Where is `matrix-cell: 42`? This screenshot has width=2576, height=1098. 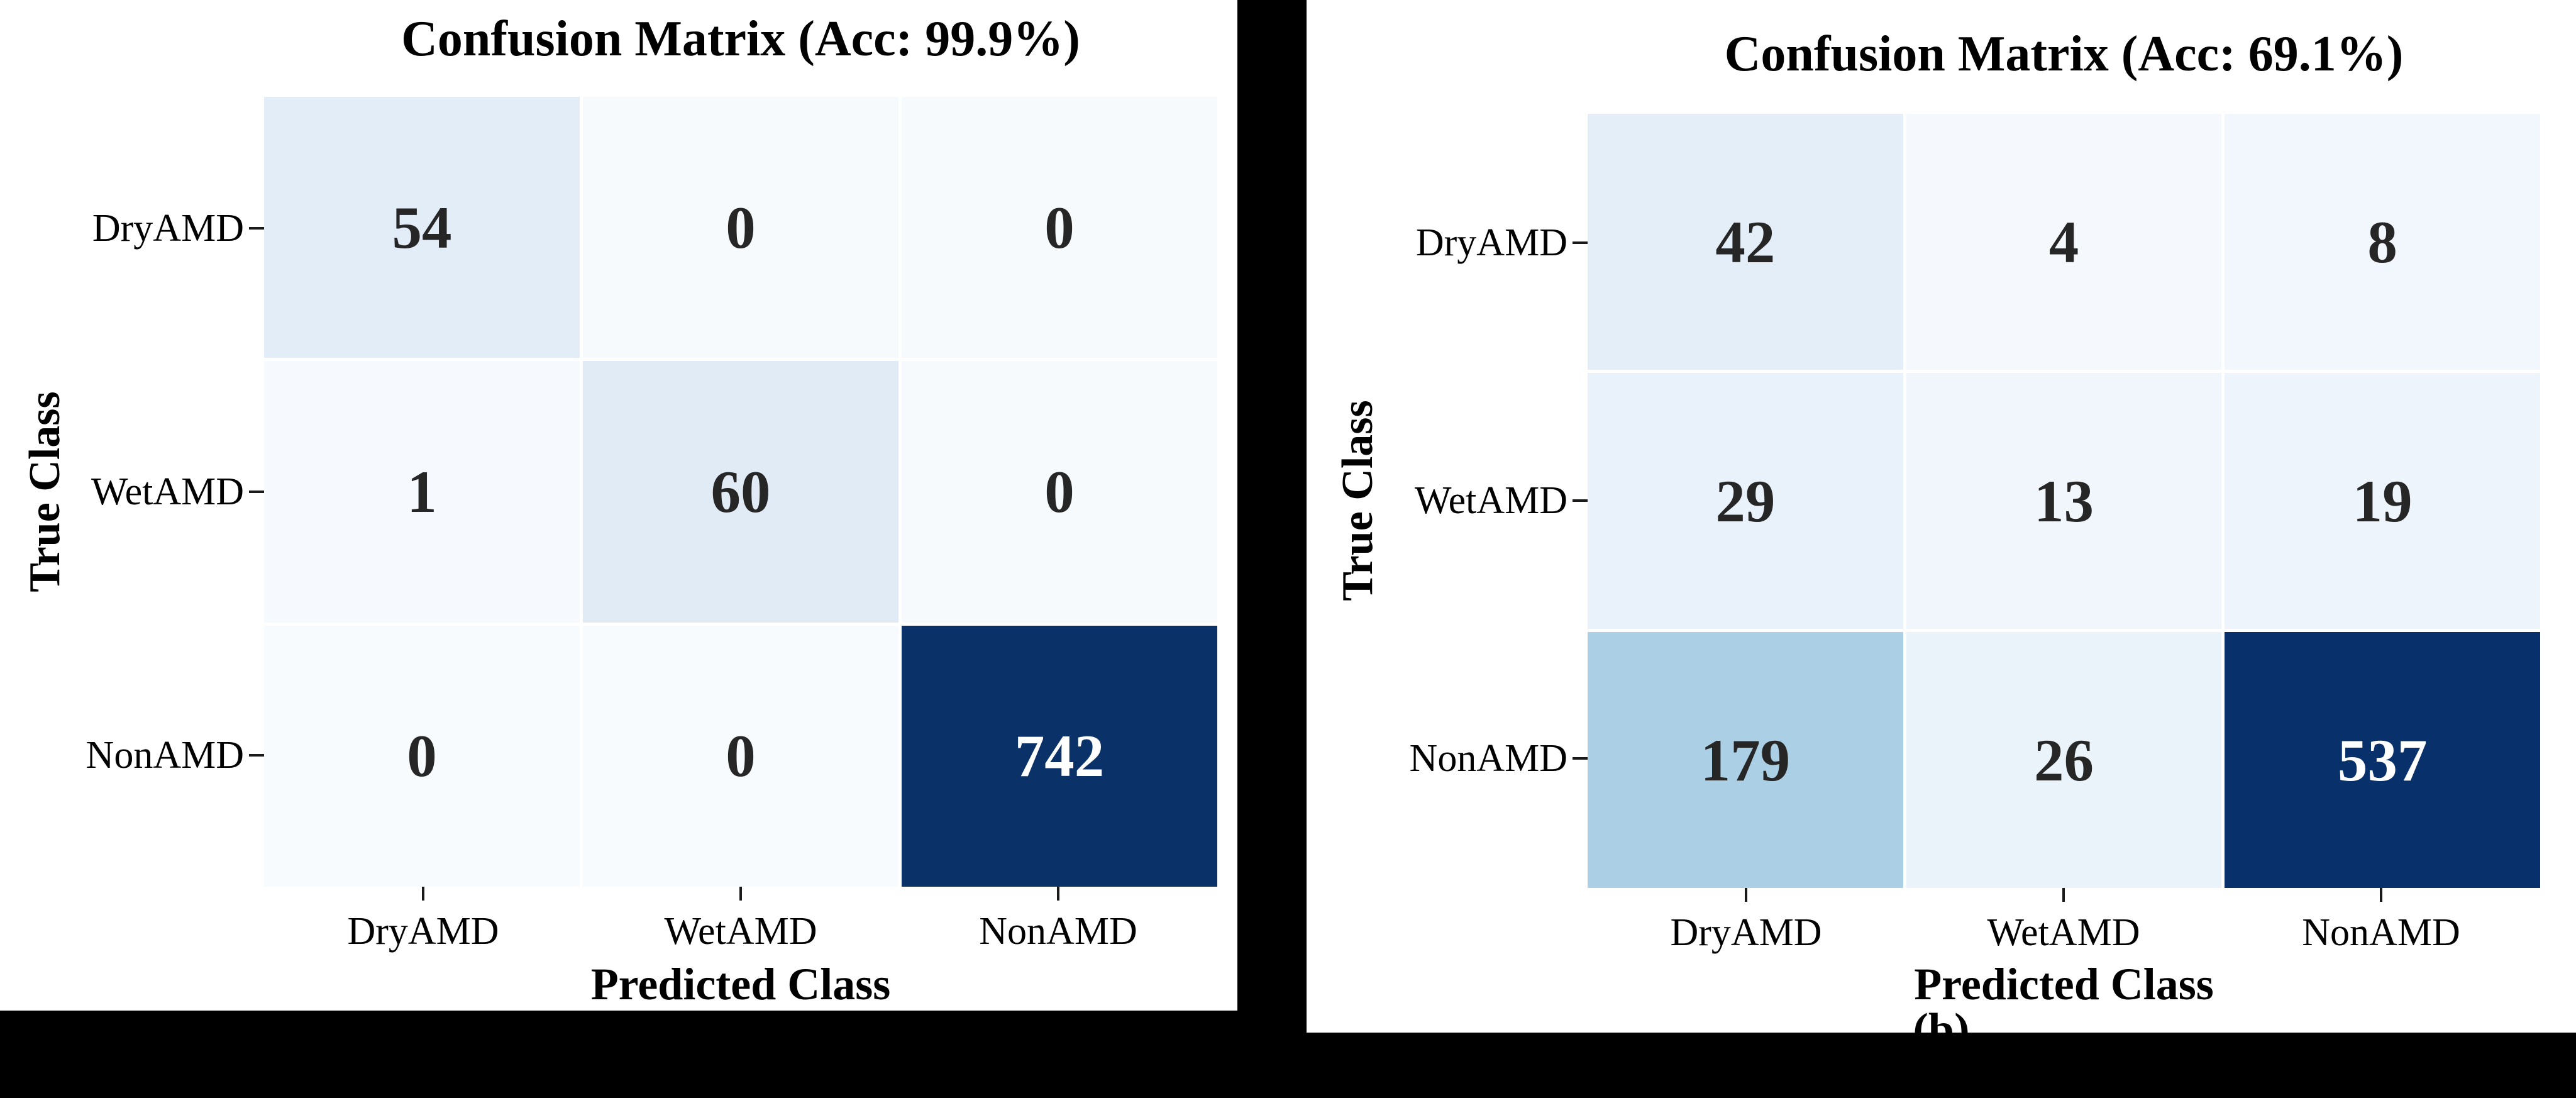
matrix-cell: 42 is located at coordinates (1745, 242).